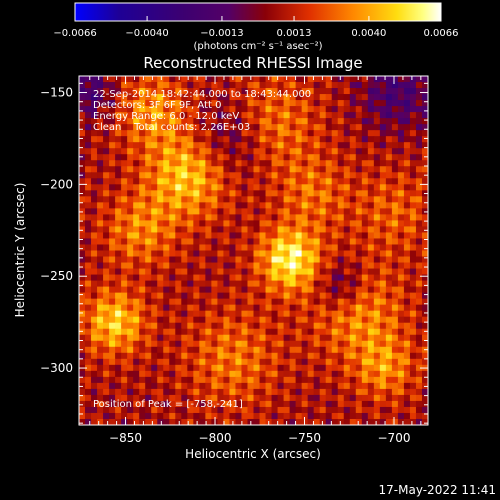 The height and width of the screenshot is (500, 500). What do you see at coordinates (166, 116) in the screenshot?
I see `info-energy-range: Energy Range: 6.0 - 12.0 keV` at bounding box center [166, 116].